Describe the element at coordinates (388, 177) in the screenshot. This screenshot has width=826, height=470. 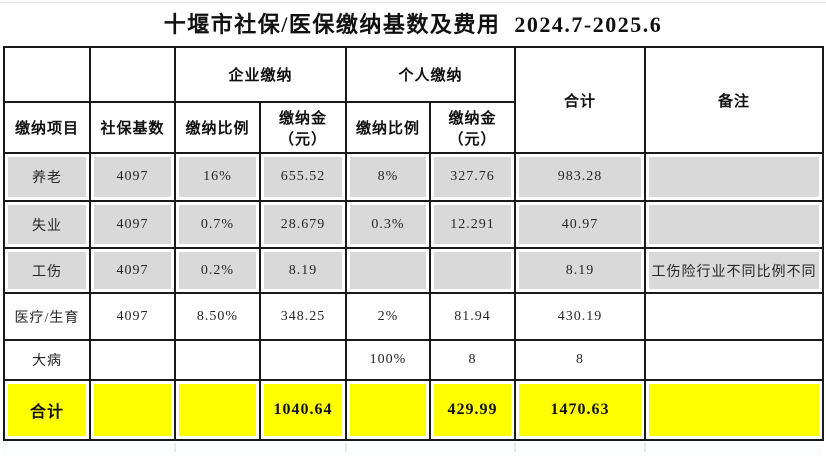
I see `cell-personal-ratio: 8%` at that location.